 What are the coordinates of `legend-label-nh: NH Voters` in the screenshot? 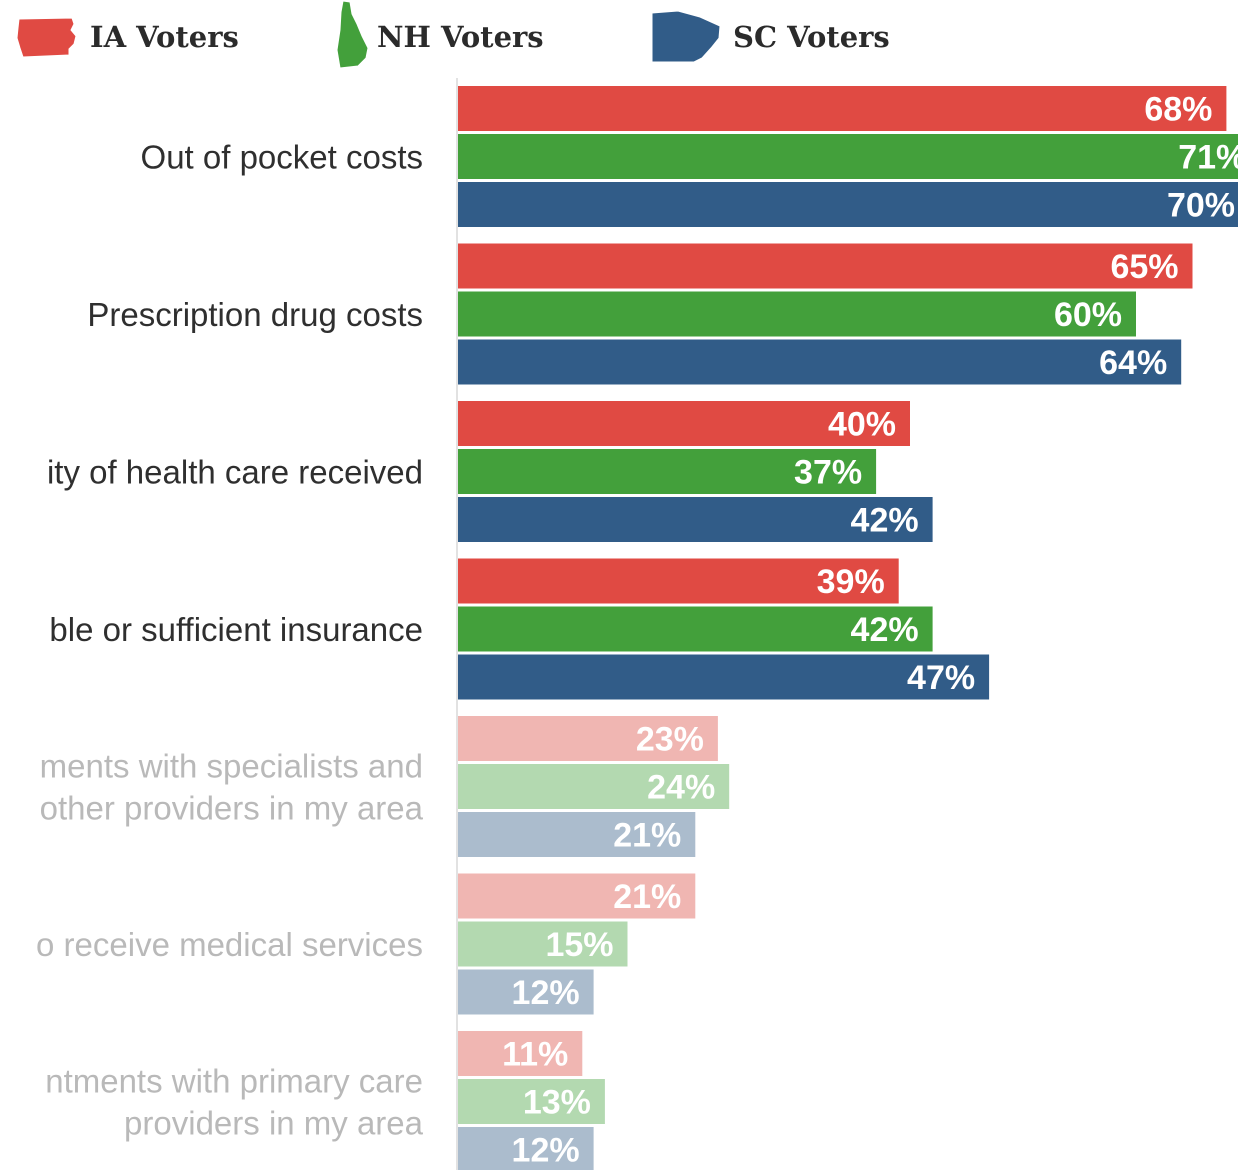 It's located at (460, 37).